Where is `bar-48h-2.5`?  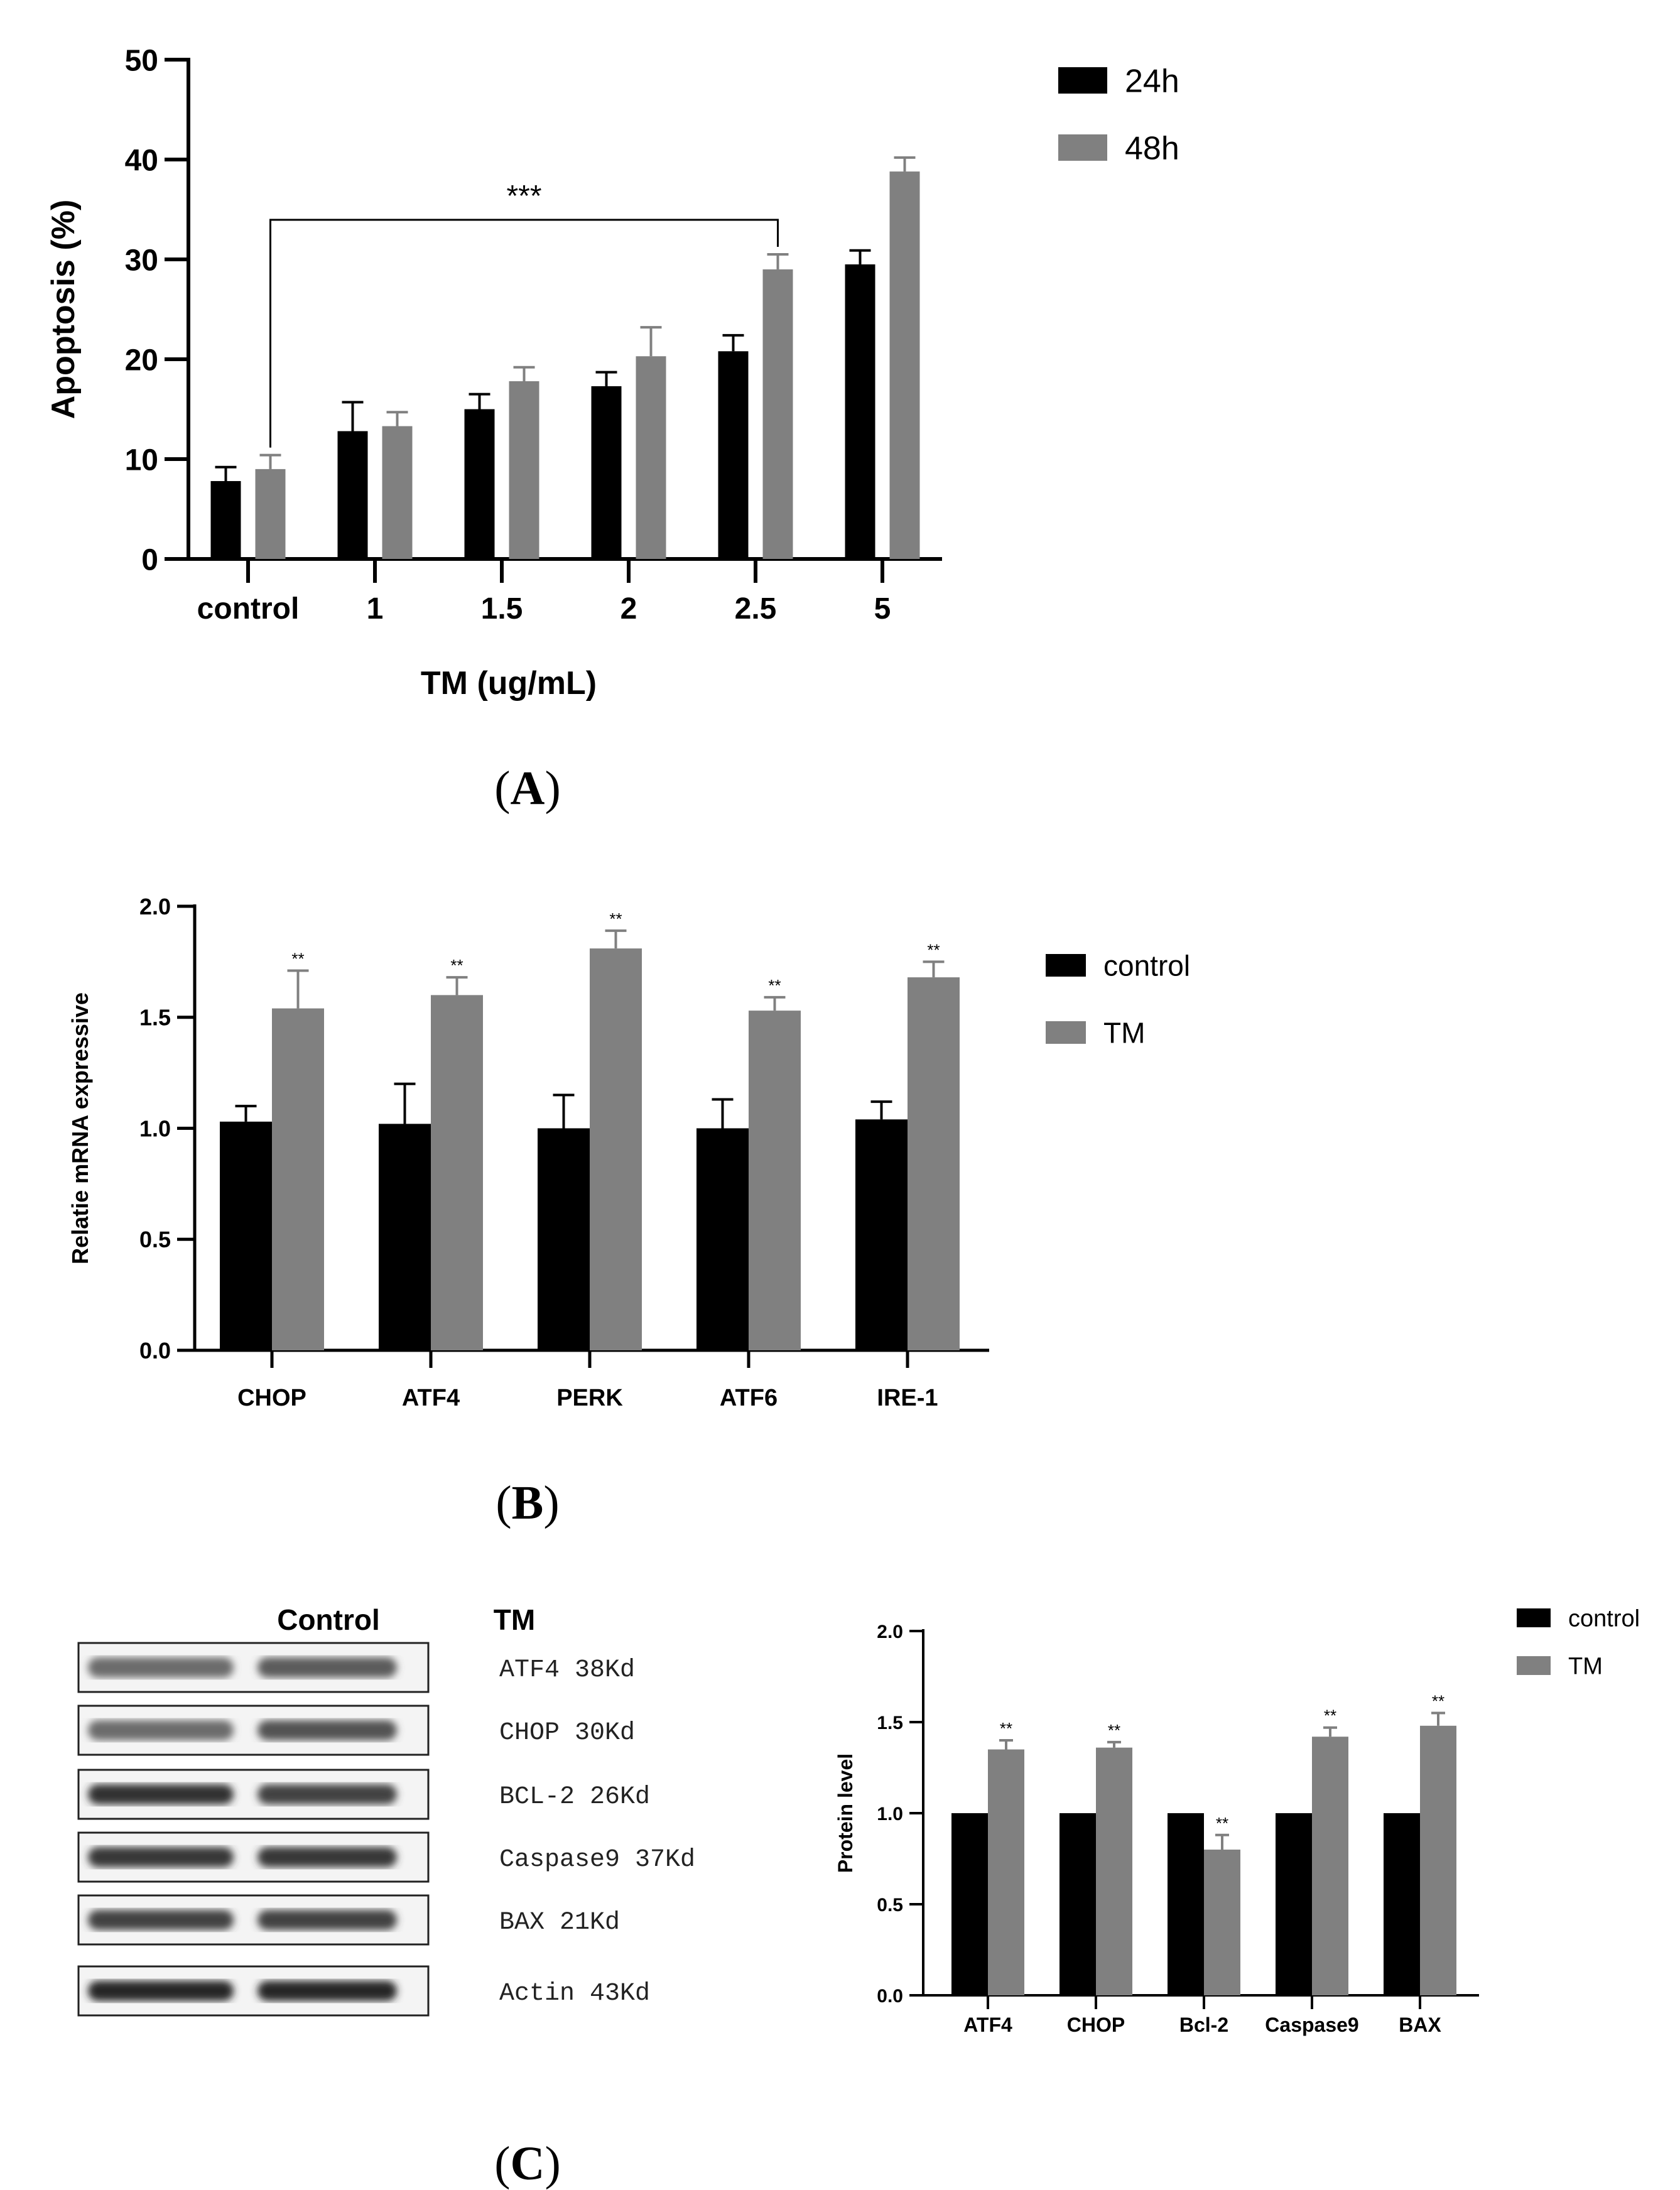 bar-48h-2.5 is located at coordinates (777, 414).